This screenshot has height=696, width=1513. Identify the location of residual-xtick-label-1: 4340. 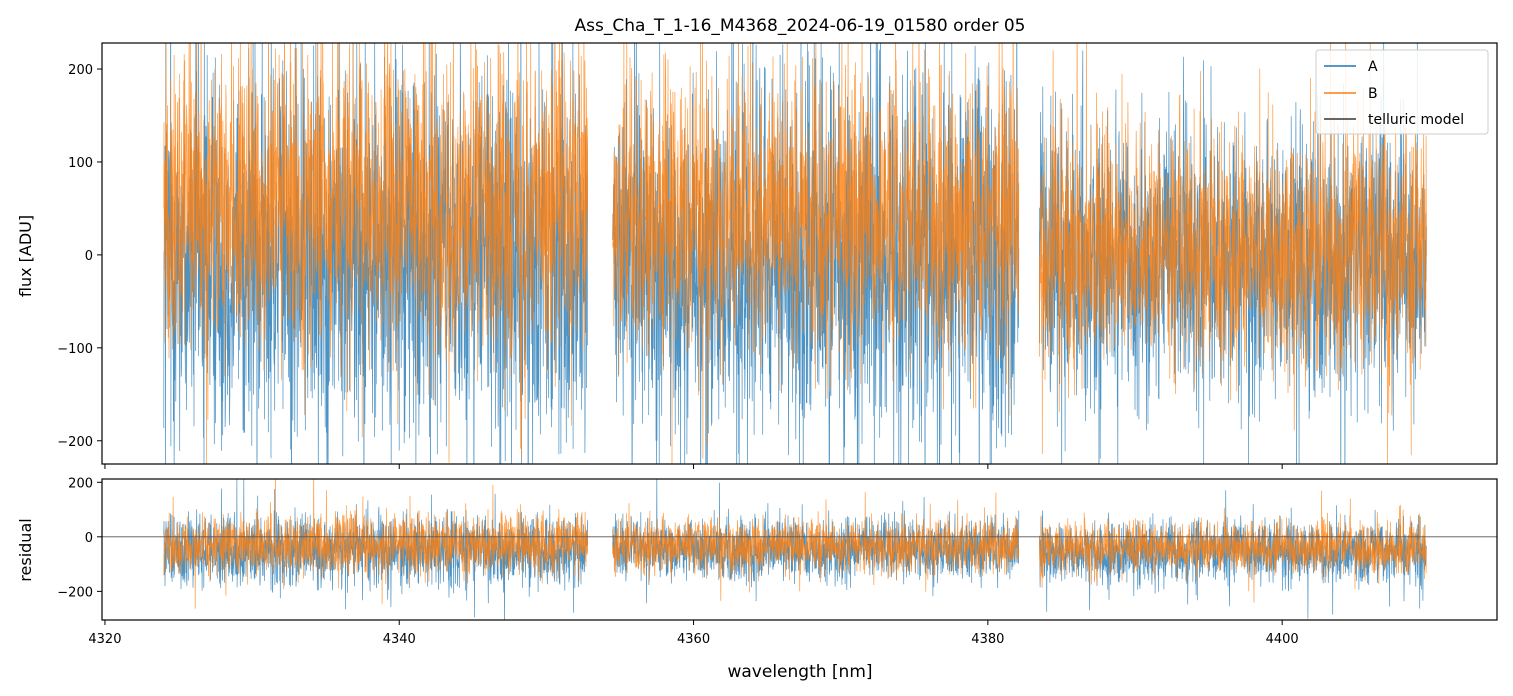
(399, 639).